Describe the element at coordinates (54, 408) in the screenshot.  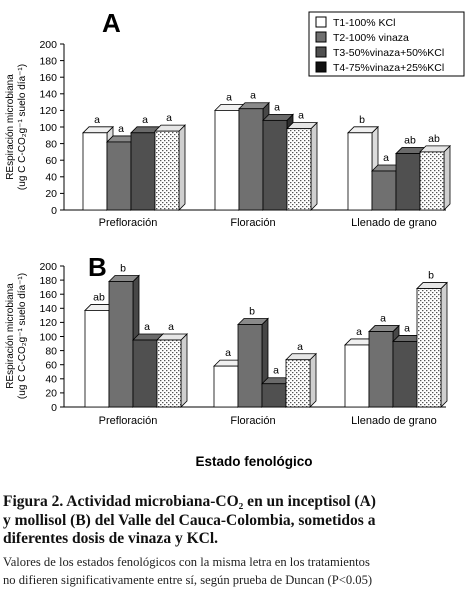
I see `panel-b-y-tick-label: 0` at that location.